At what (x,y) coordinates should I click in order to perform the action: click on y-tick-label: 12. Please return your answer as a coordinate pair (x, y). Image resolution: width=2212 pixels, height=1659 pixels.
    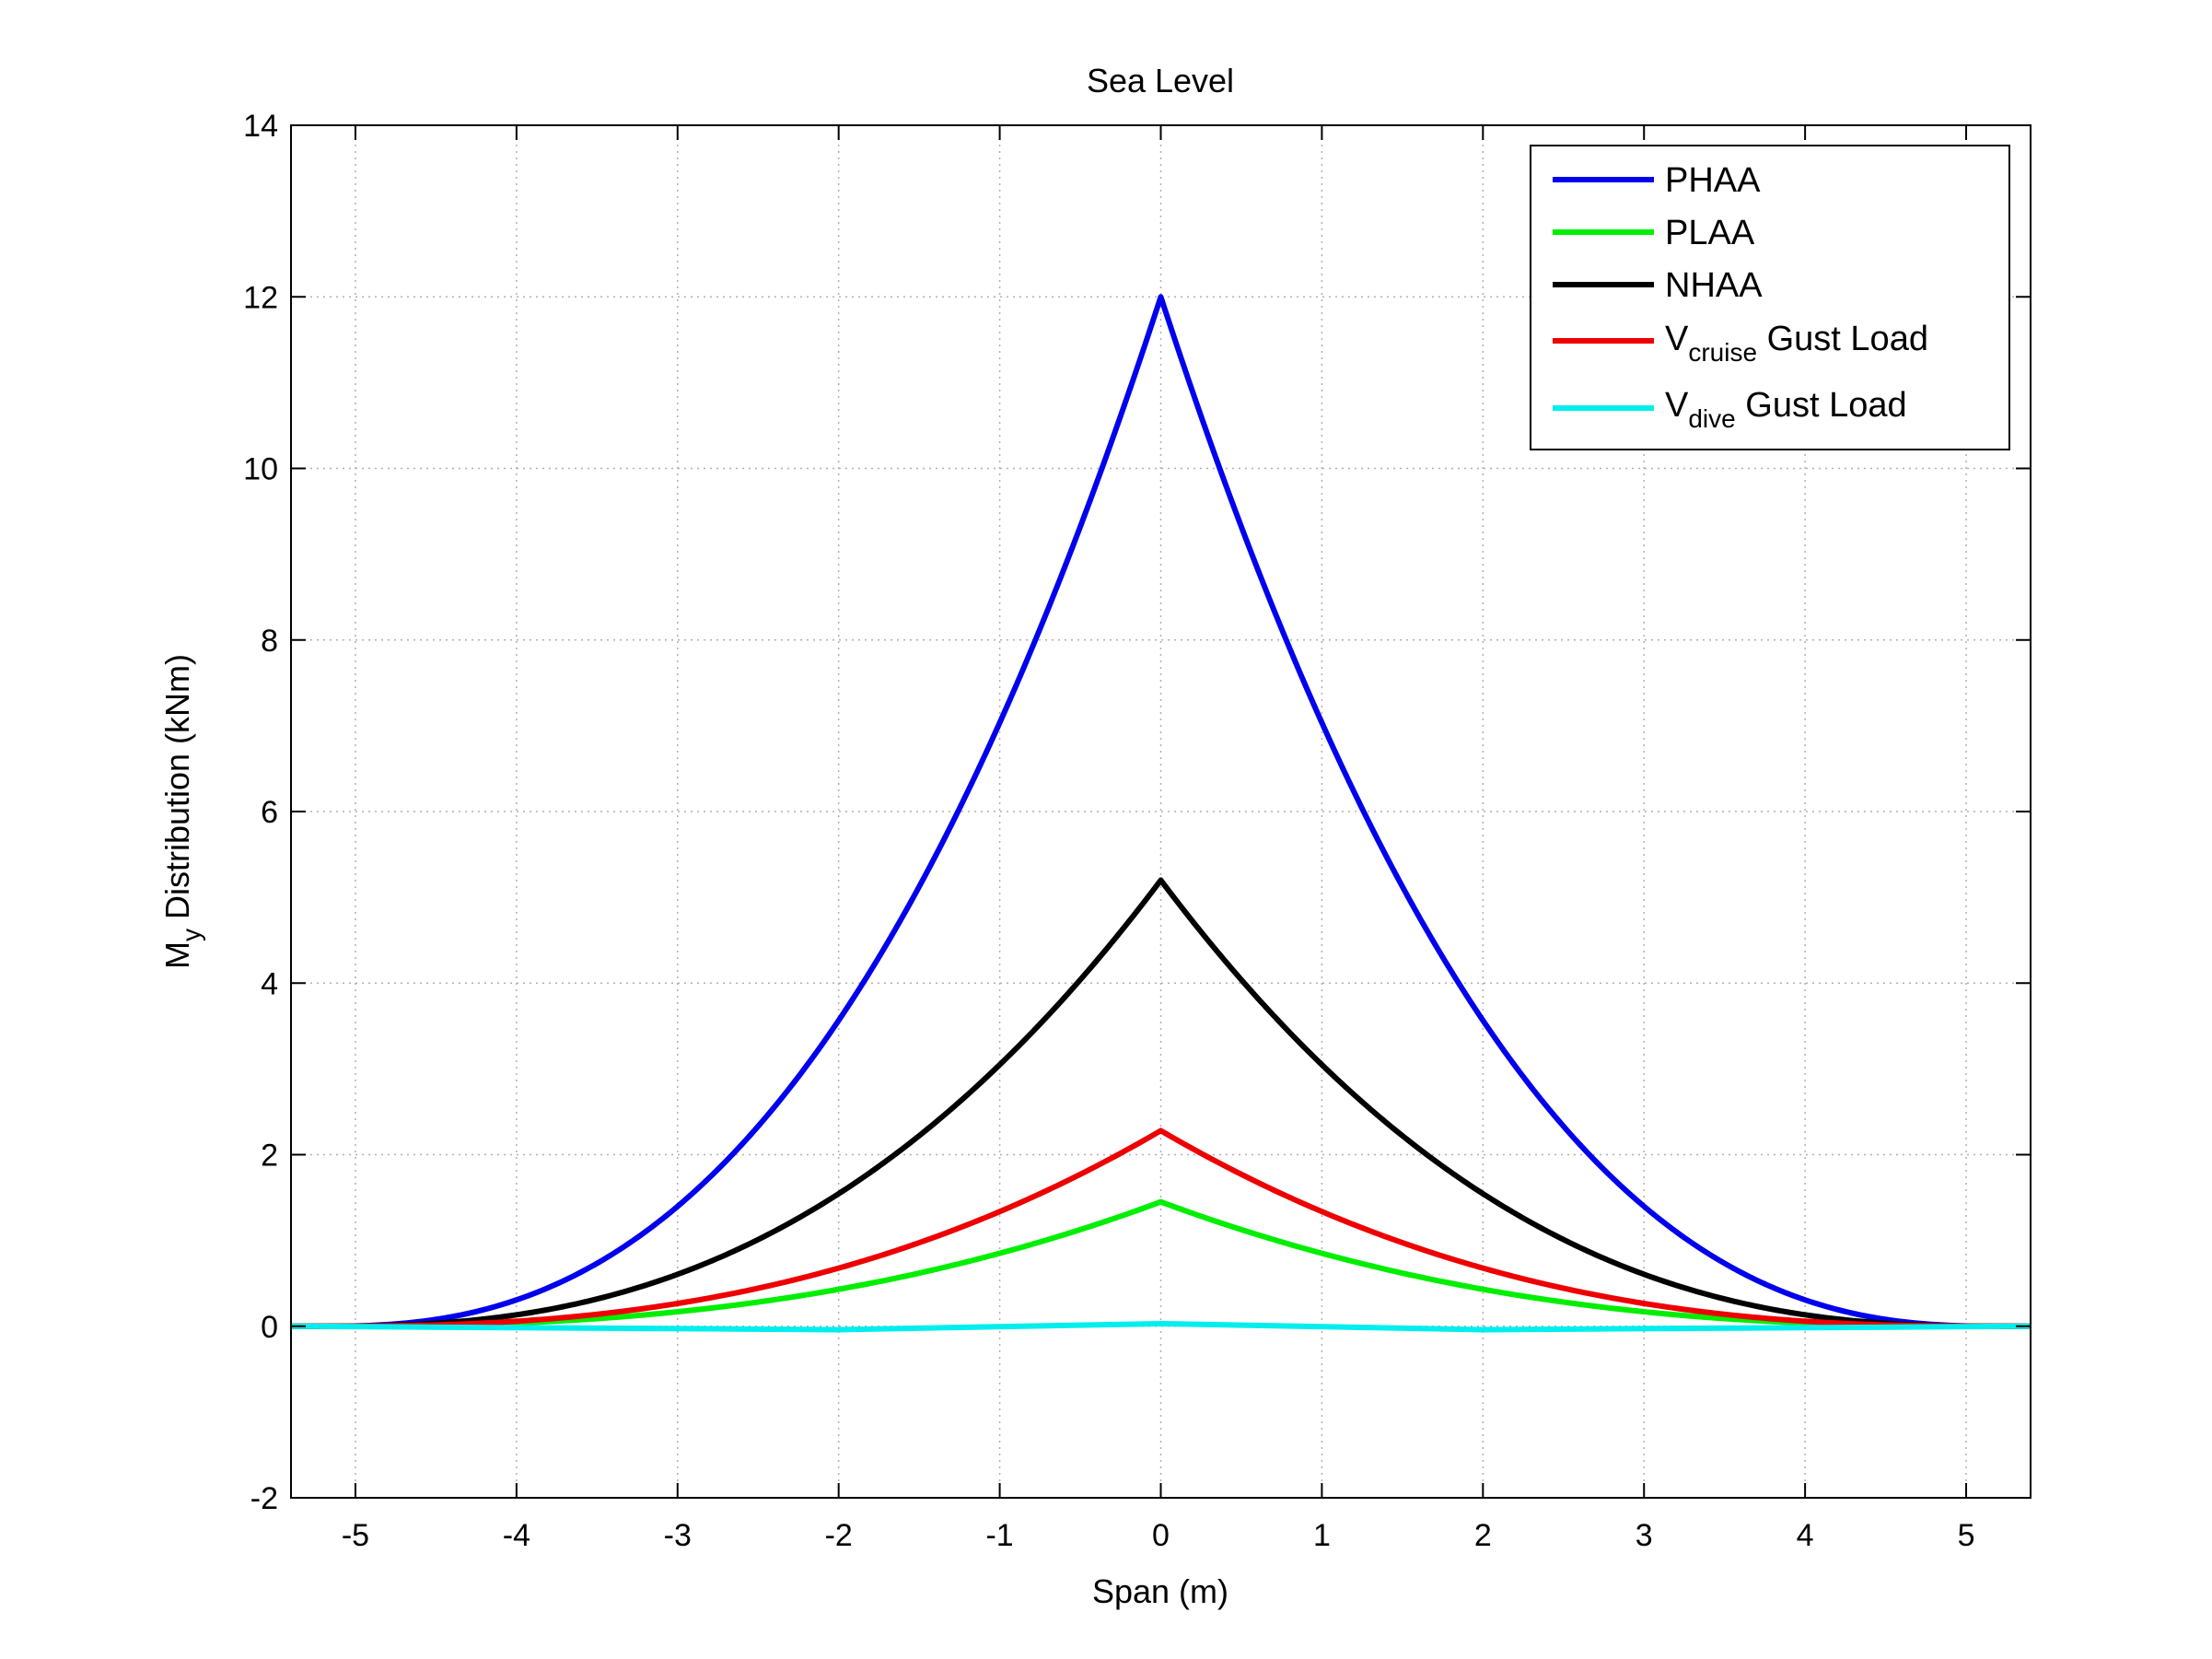
    Looking at the image, I should click on (260, 297).